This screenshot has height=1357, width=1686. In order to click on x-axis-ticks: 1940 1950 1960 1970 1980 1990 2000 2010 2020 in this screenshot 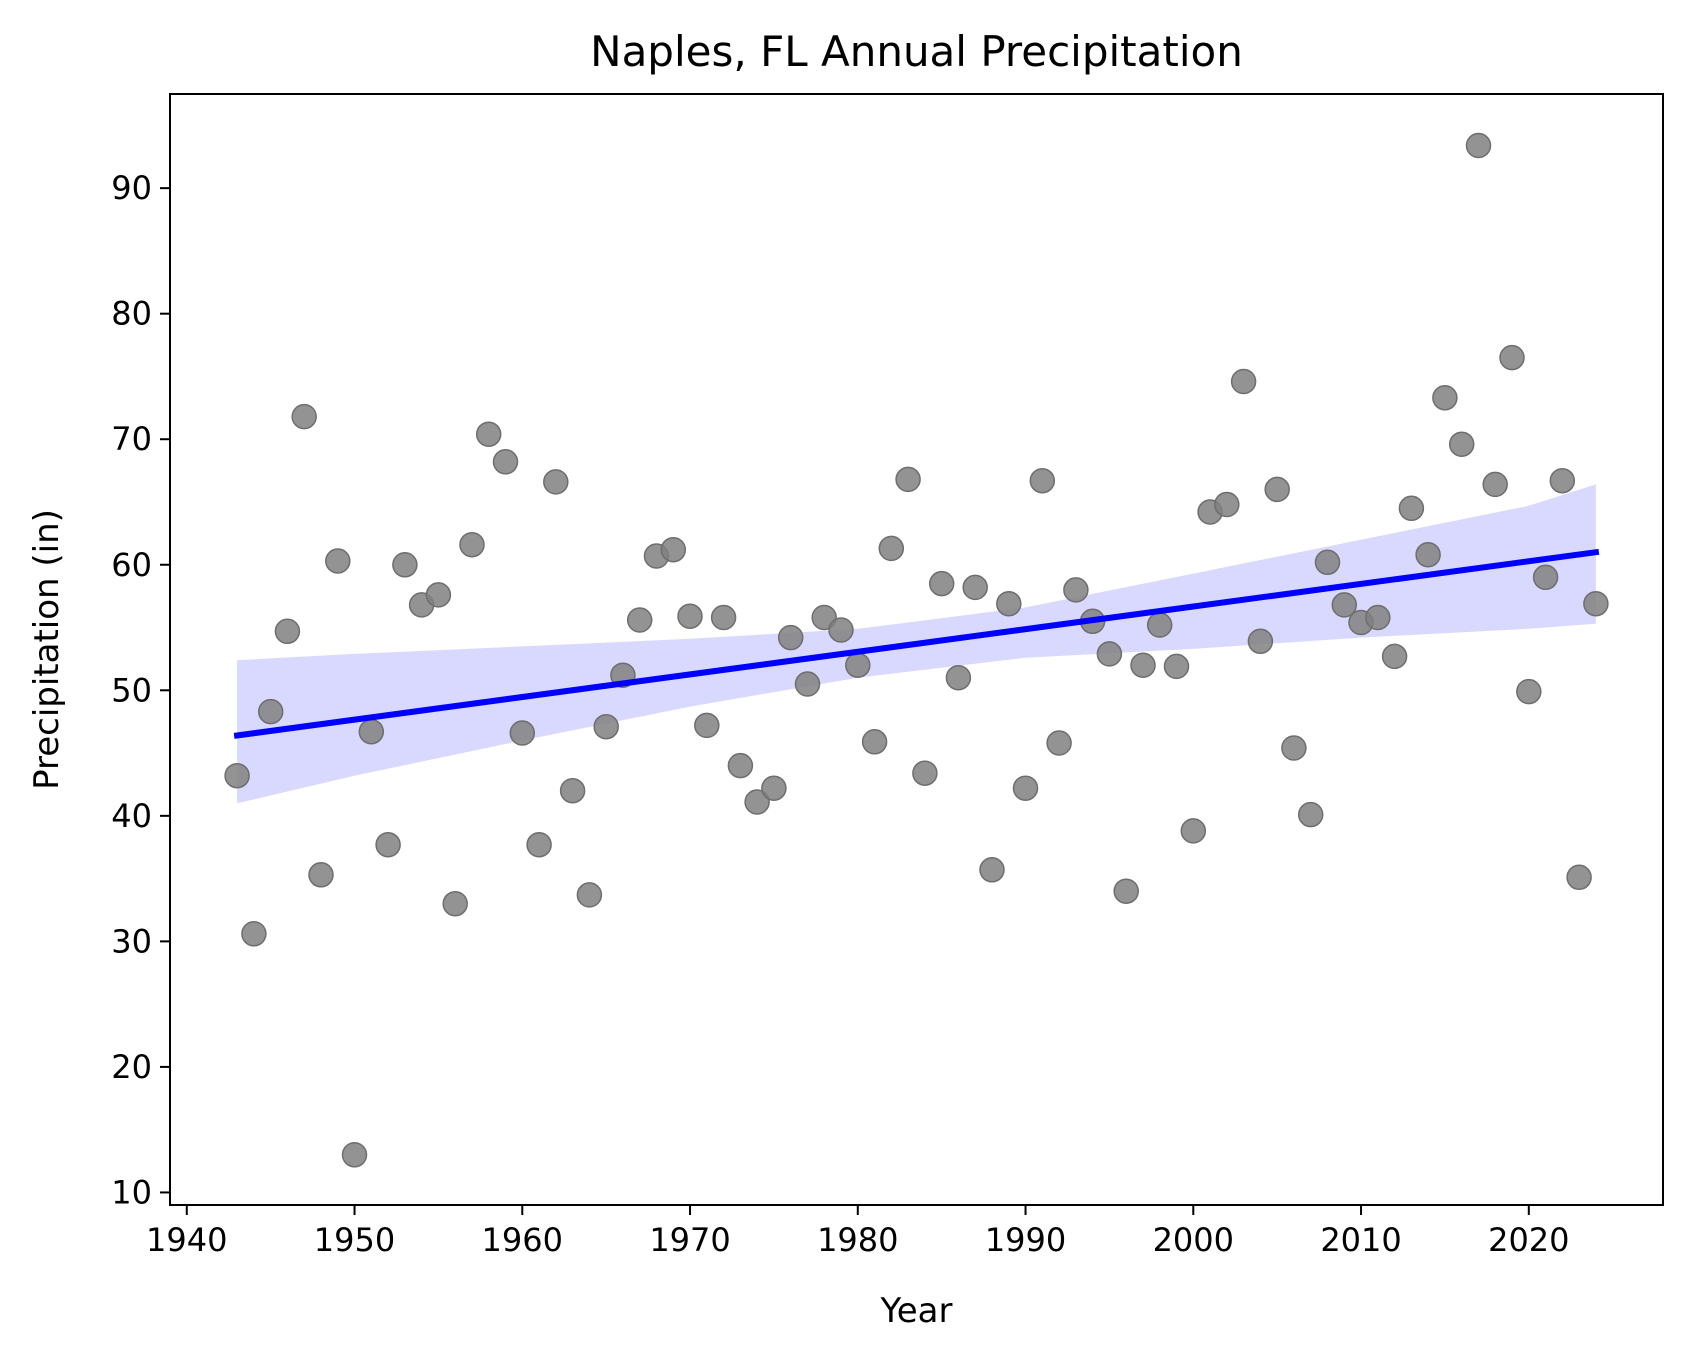, I will do `click(858, 1232)`.